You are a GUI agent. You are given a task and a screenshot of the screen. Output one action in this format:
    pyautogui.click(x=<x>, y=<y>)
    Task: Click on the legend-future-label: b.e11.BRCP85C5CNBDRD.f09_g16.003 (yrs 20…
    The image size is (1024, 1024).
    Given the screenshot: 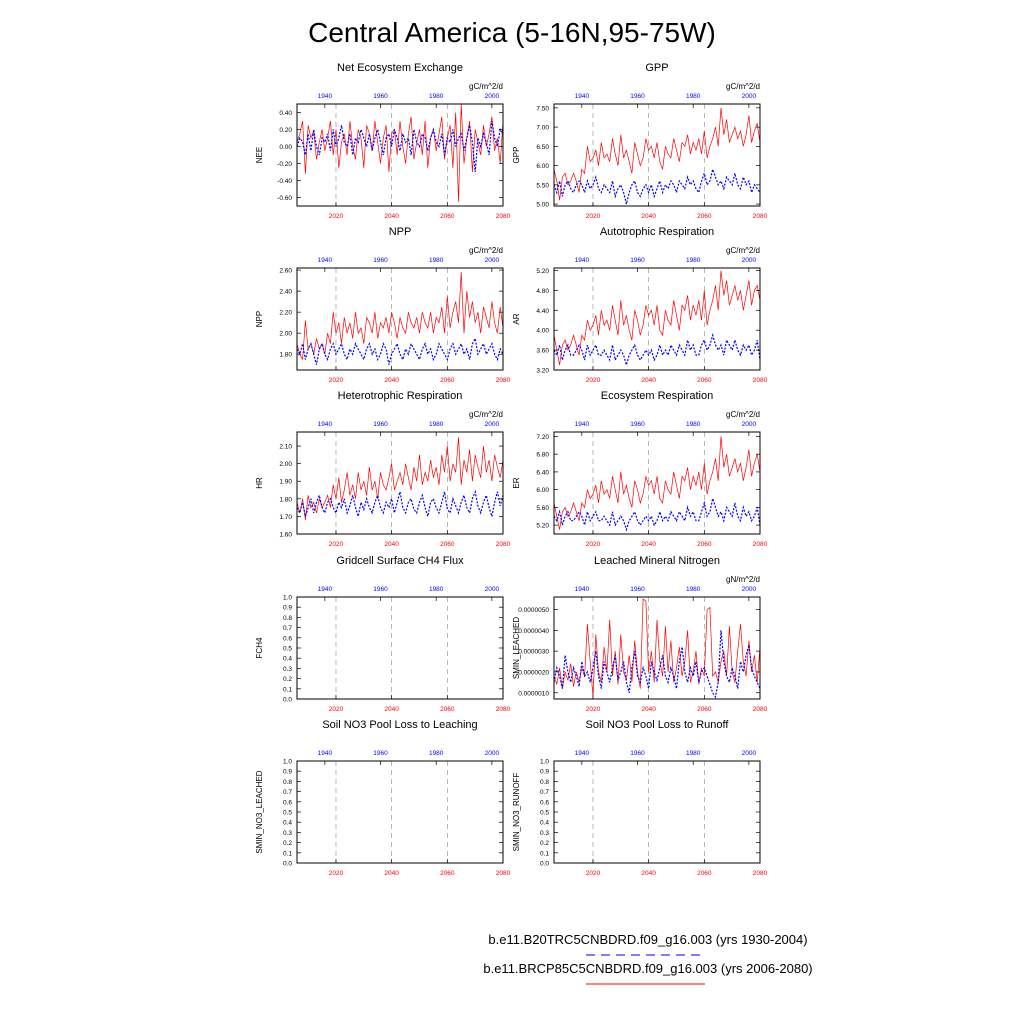 What is the action you would take?
    pyautogui.click(x=647, y=968)
    